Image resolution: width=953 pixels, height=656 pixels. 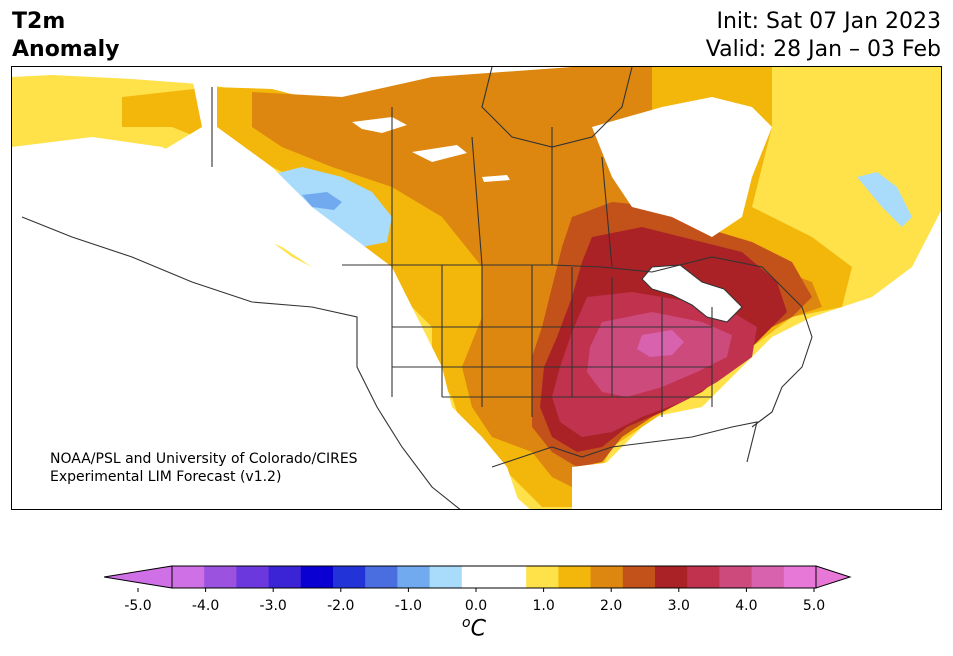 I want to click on field-white-east, so click(x=682, y=167).